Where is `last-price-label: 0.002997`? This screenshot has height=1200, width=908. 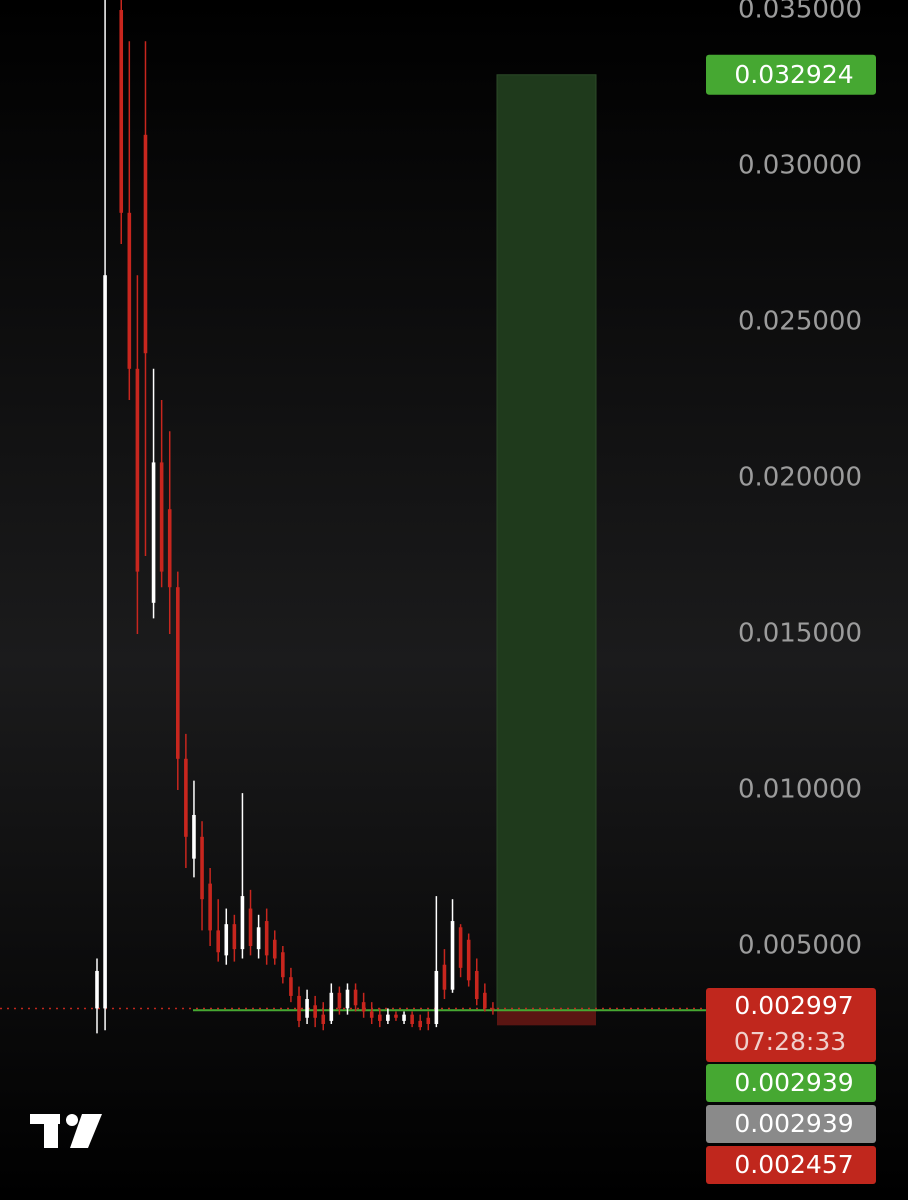 last-price-label: 0.002997 is located at coordinates (793, 1005).